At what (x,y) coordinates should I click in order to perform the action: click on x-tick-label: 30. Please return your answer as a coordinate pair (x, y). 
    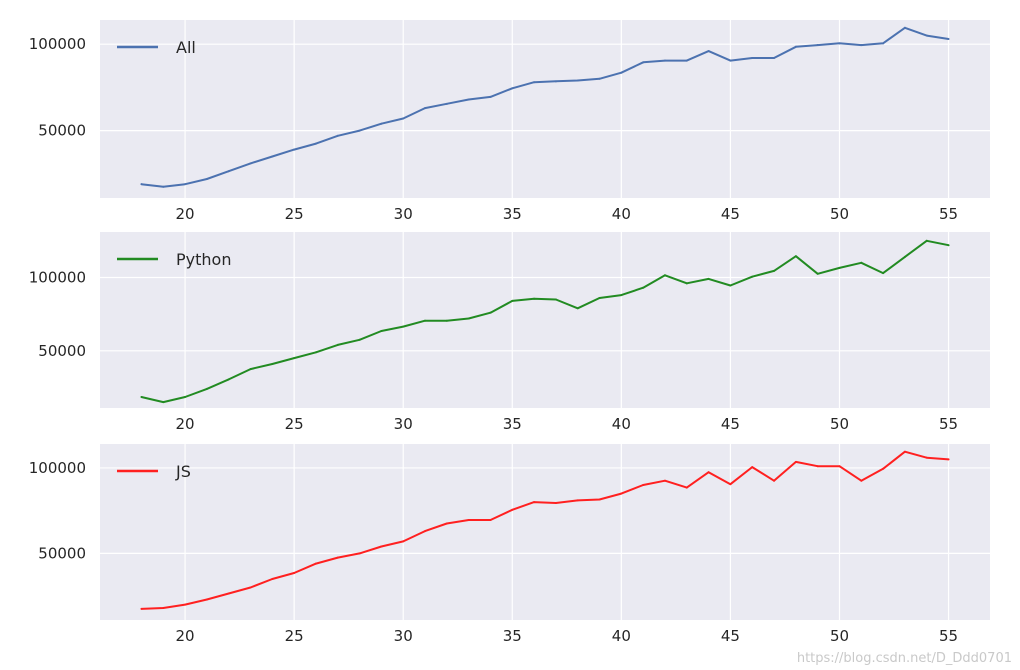
    Looking at the image, I should click on (403, 214).